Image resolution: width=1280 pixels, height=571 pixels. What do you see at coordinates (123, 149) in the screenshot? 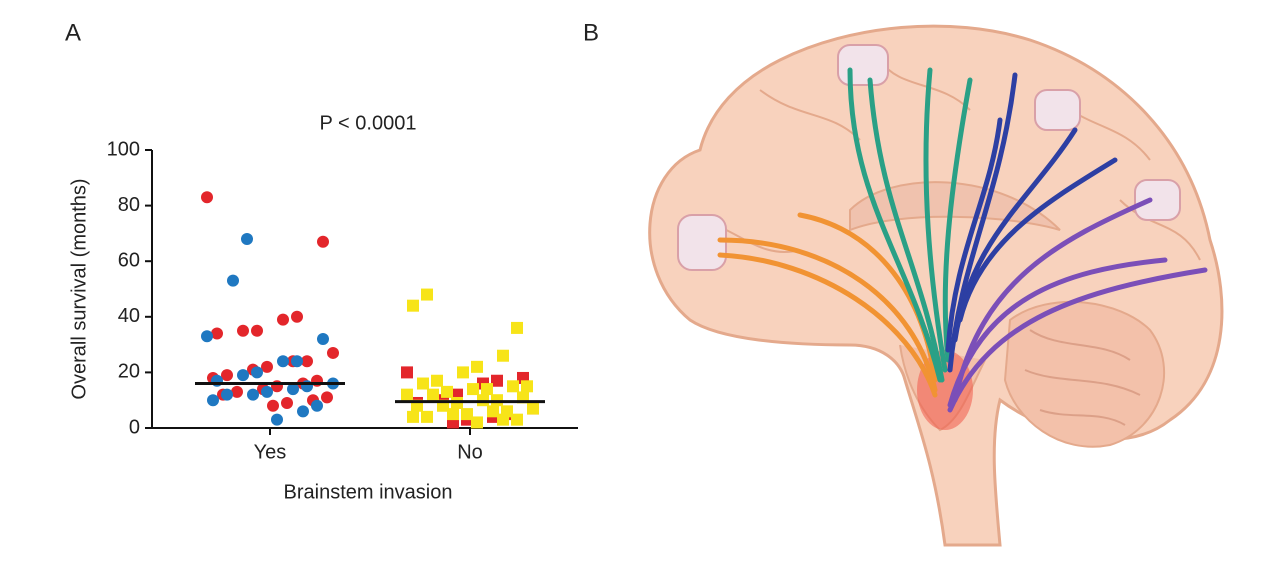
I see `y-tick-label: 100` at bounding box center [123, 149].